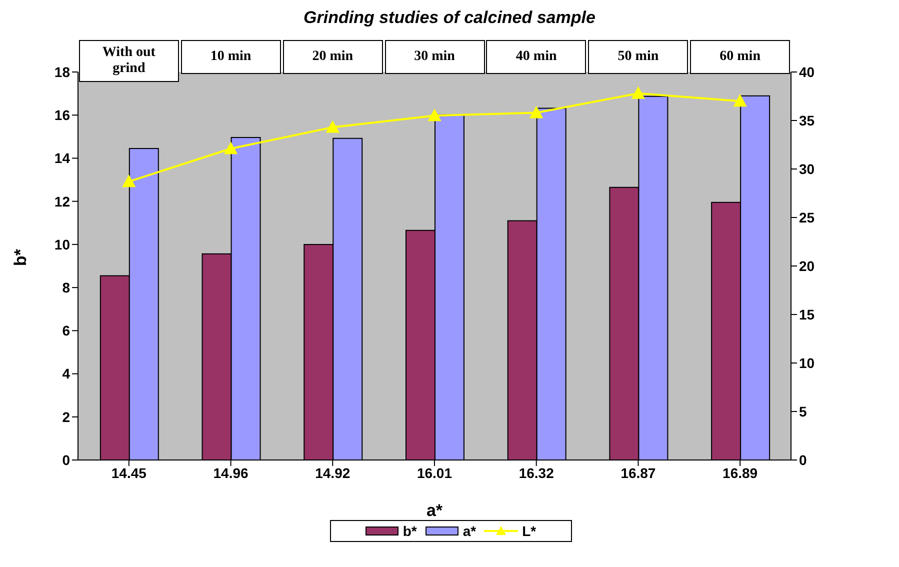 The height and width of the screenshot is (567, 899). Describe the element at coordinates (638, 57) in the screenshot. I see `label-box: 50 min` at that location.